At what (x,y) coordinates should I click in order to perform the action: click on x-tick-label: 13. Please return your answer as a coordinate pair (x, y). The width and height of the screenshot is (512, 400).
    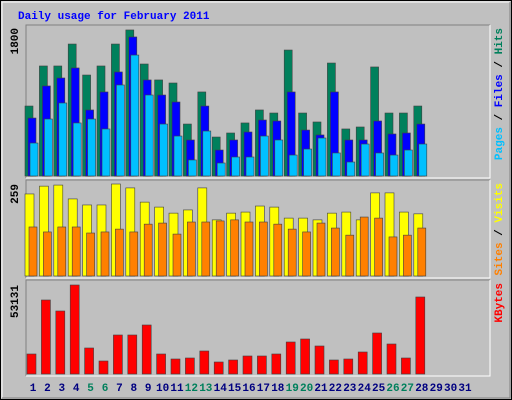
    Looking at the image, I should click on (206, 389).